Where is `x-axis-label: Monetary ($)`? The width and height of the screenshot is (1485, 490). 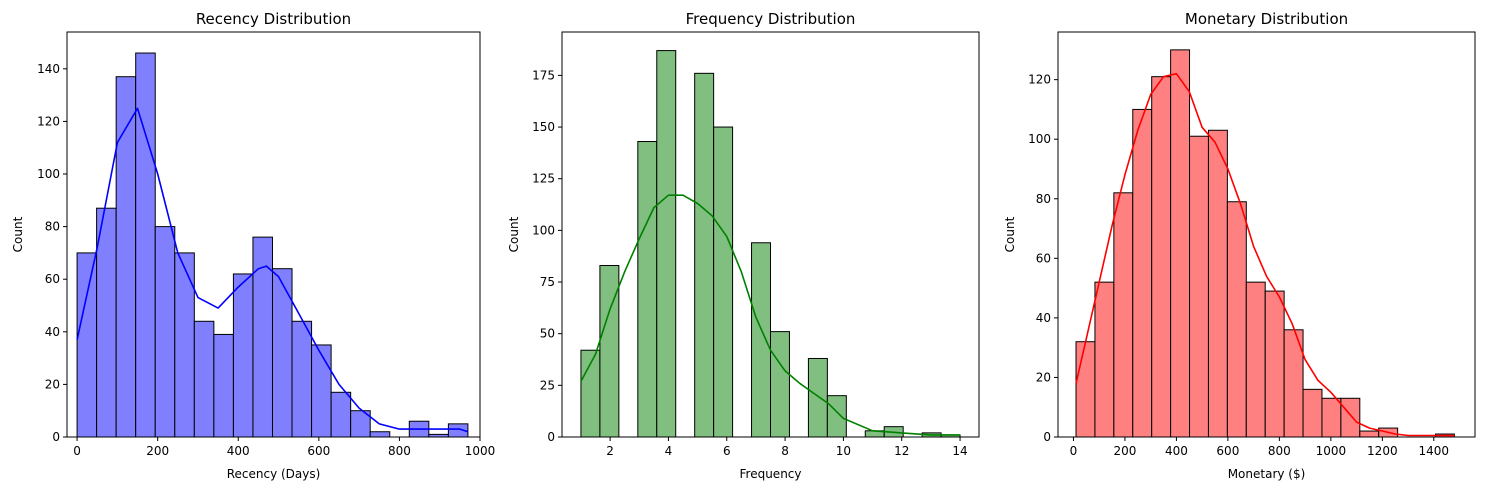 x-axis-label: Monetary ($) is located at coordinates (1267, 474).